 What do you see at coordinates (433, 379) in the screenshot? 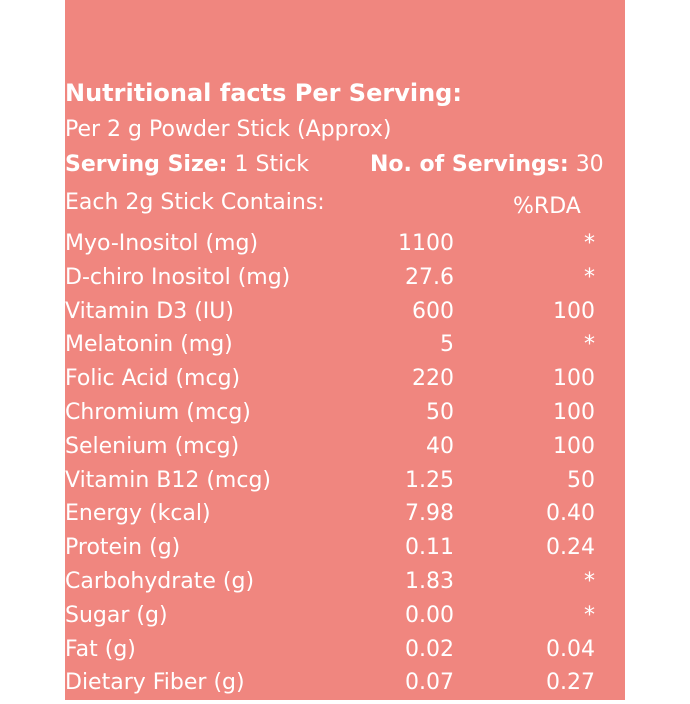
I see `nutrient-amount: 220` at bounding box center [433, 379].